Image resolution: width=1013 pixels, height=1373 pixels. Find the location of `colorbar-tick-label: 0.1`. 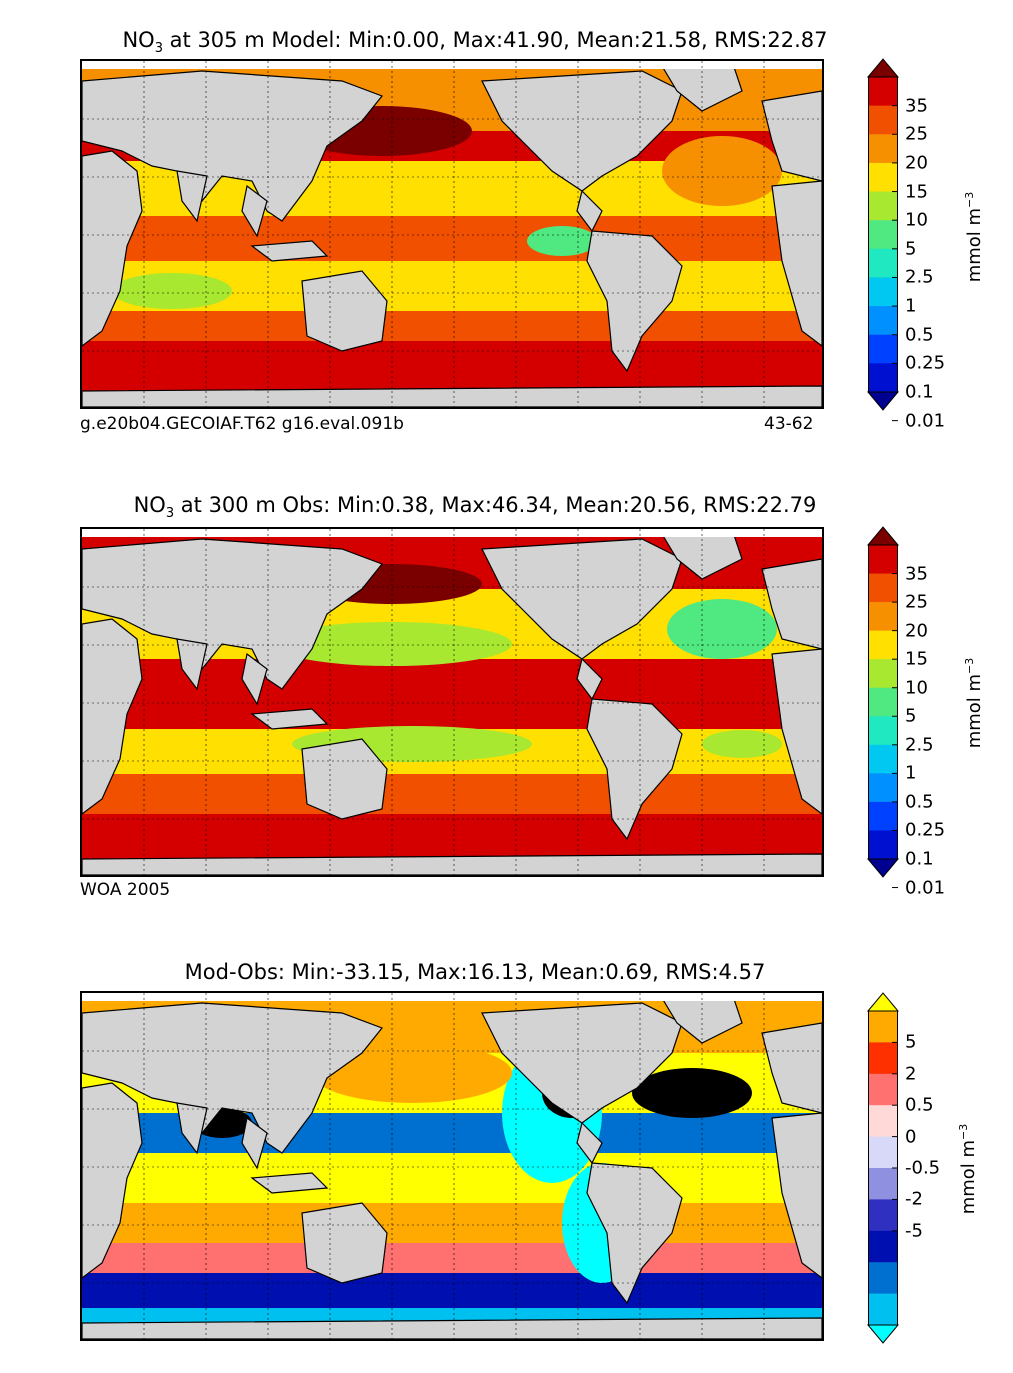

colorbar-tick-label: 0.1 is located at coordinates (919, 392).